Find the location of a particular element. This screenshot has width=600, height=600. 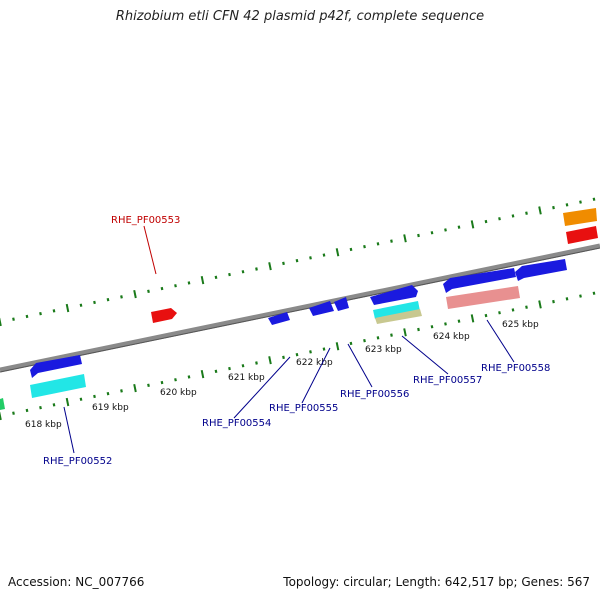

gene-box-orange is located at coordinates (580, 217).